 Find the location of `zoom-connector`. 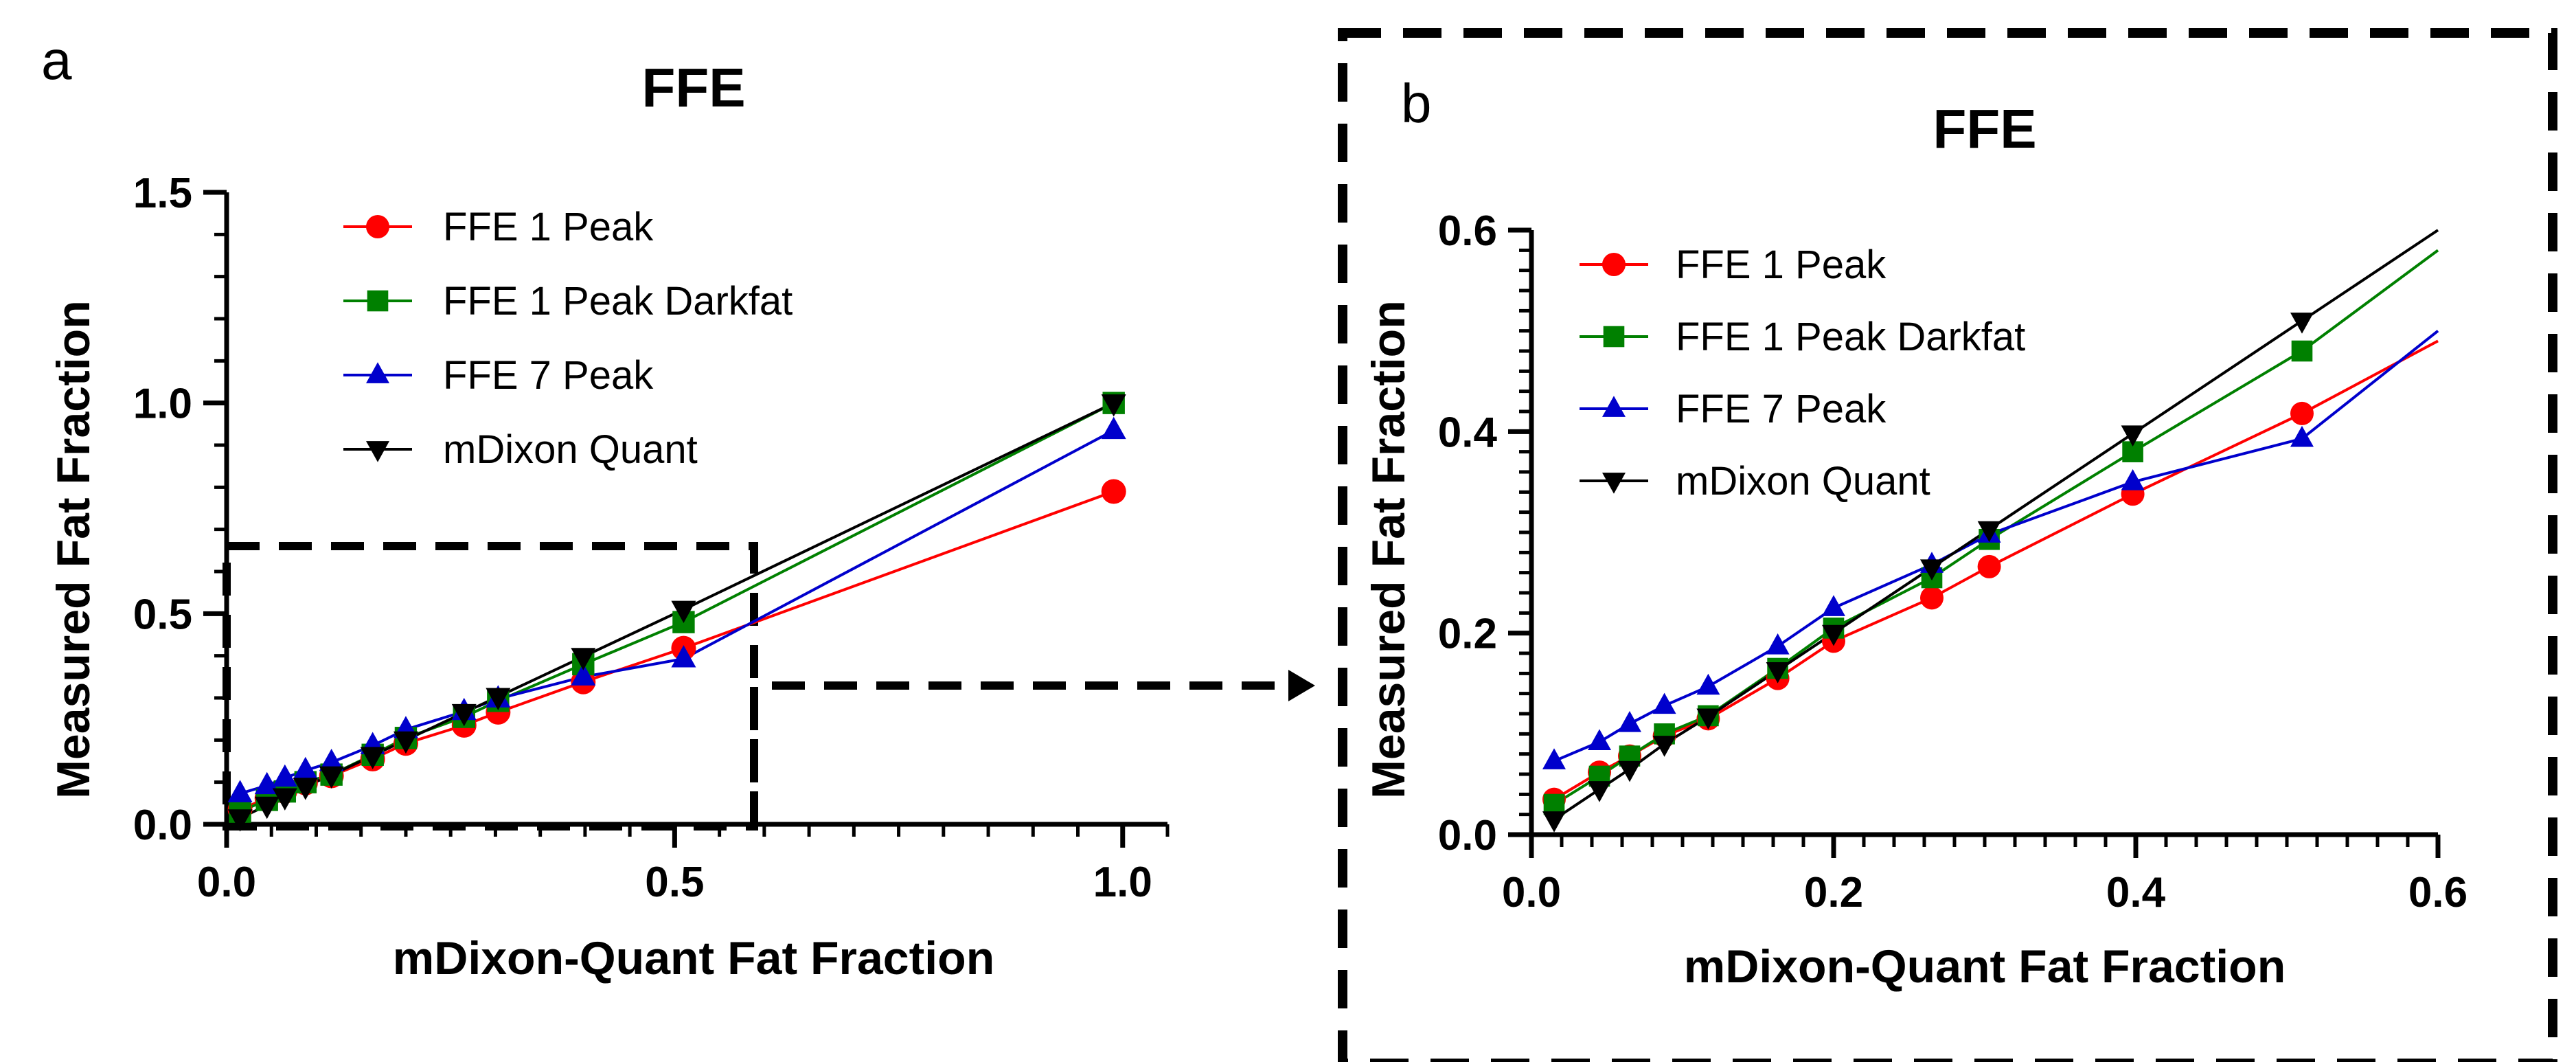

zoom-connector is located at coordinates (1017, 753).